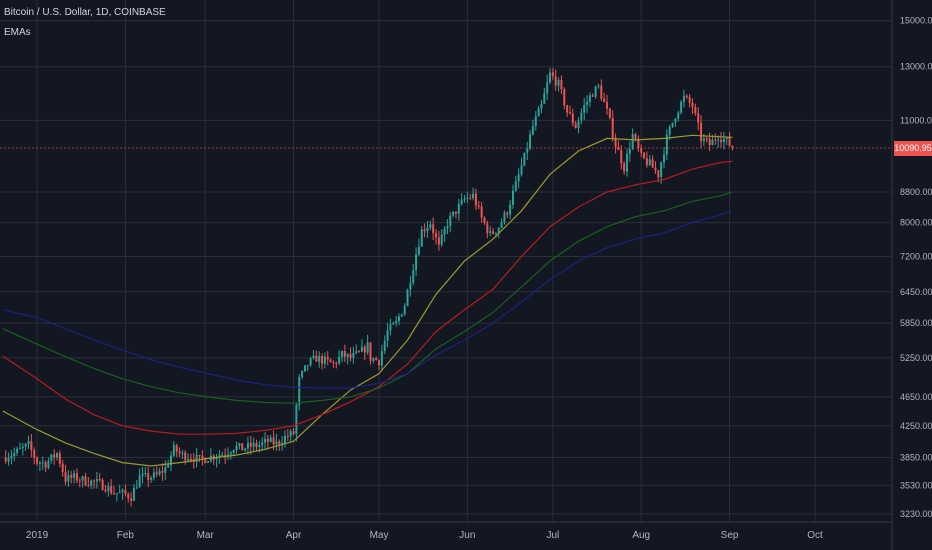  I want to click on x-tick-label: May, so click(379, 535).